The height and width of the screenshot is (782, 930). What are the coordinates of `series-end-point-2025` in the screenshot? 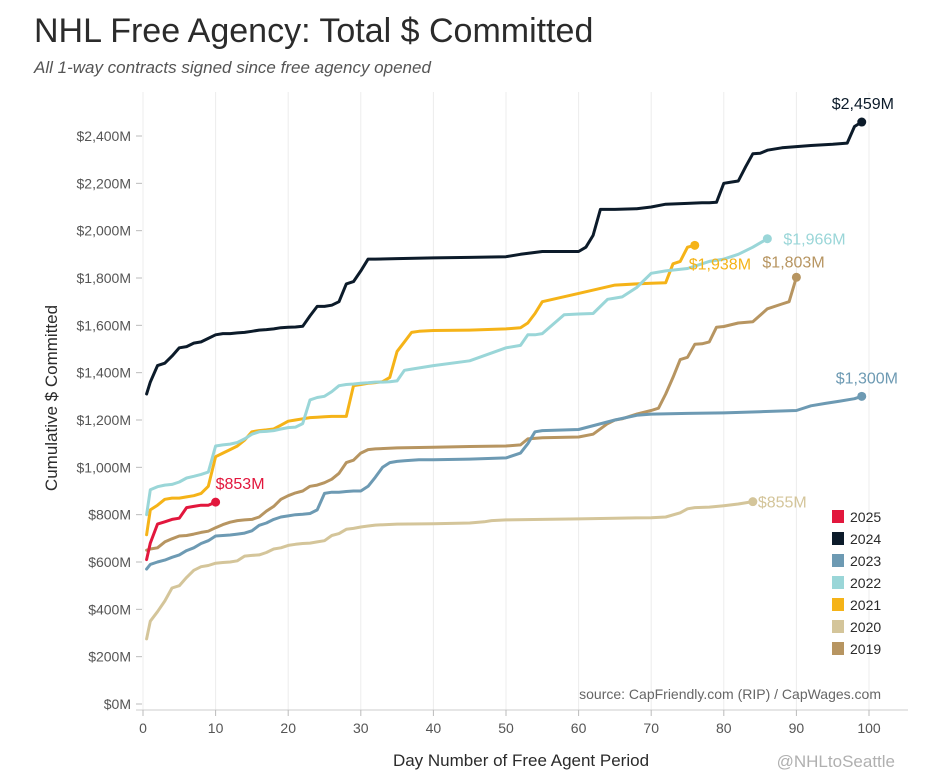 It's located at (216, 502).